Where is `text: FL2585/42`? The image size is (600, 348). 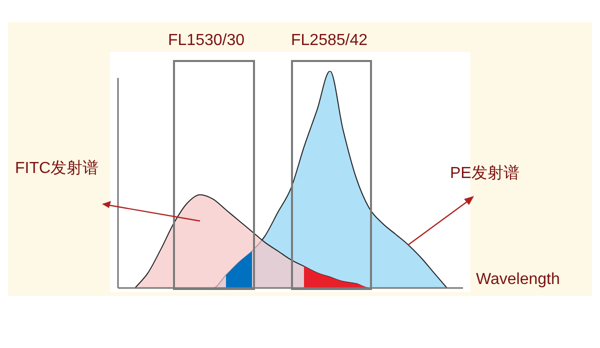
text: FL2585/42 is located at coordinates (329, 41).